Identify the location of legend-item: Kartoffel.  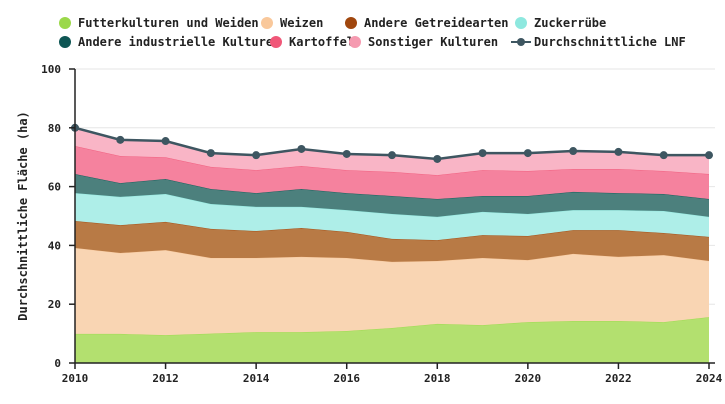
(312, 42).